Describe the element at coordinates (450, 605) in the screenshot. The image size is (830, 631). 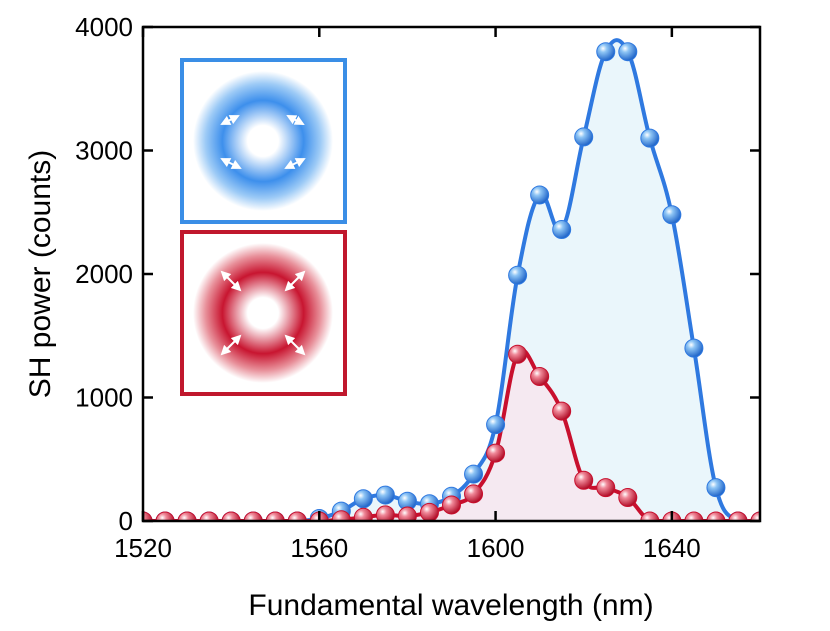
I see `x-axis-title: Fundamental wavelength (nm)` at that location.